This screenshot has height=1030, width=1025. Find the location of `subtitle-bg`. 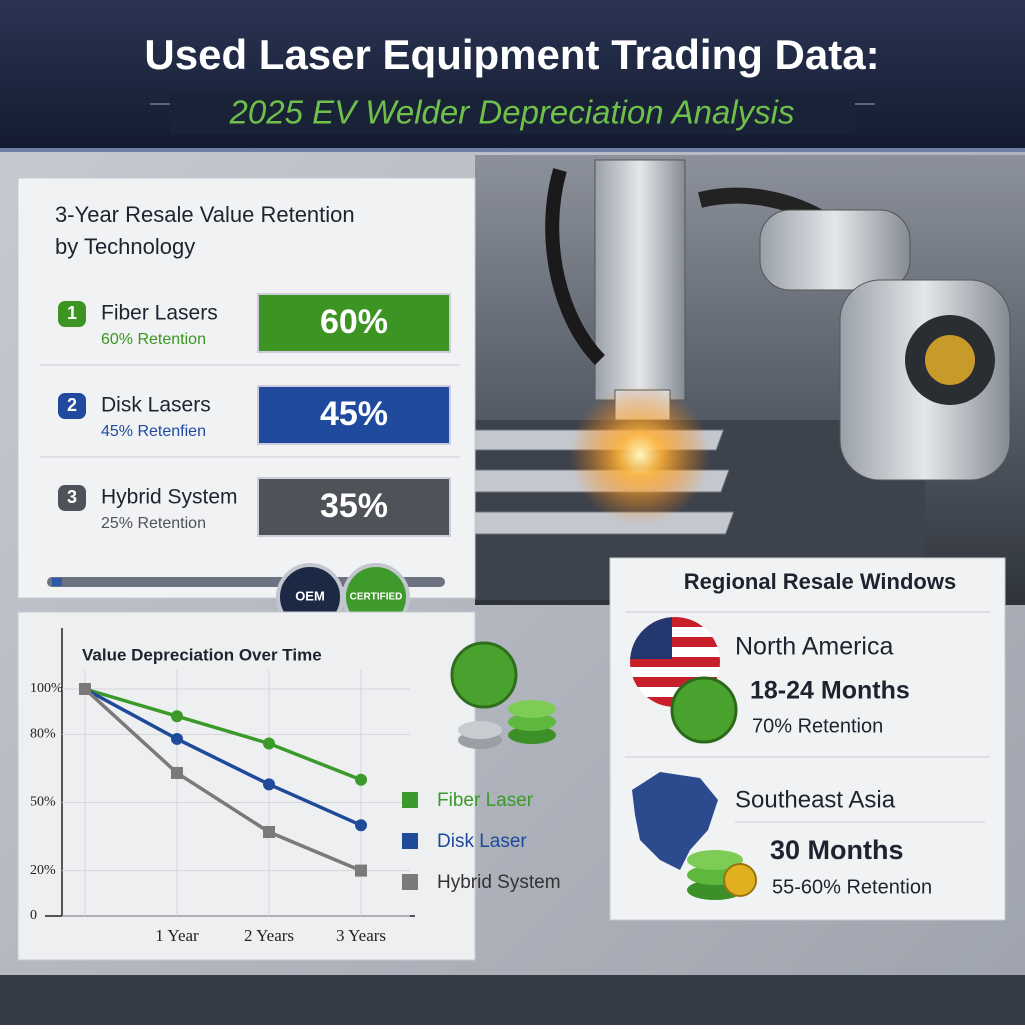

subtitle-bg is located at coordinates (512, 114).